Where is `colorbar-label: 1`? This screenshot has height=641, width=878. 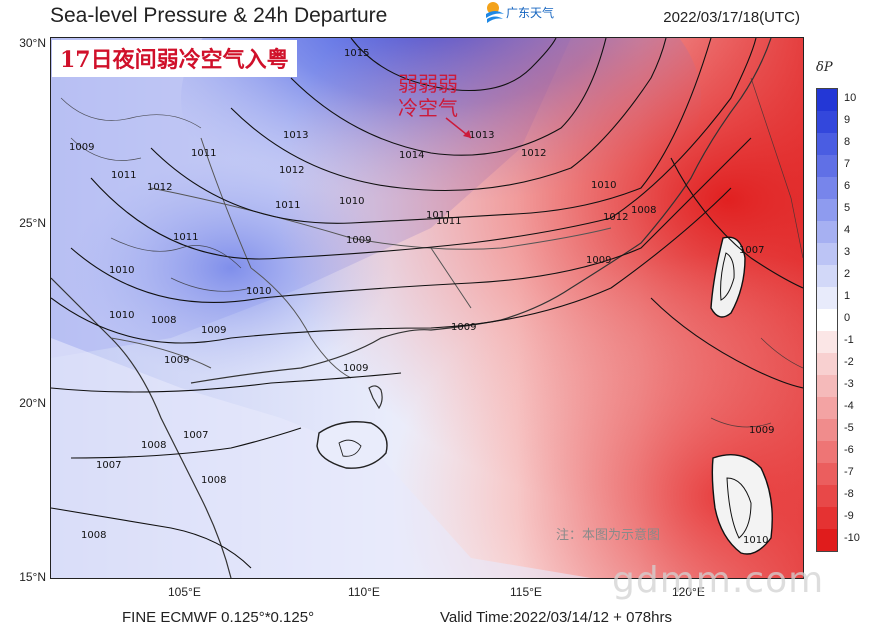 colorbar-label: 1 is located at coordinates (847, 296).